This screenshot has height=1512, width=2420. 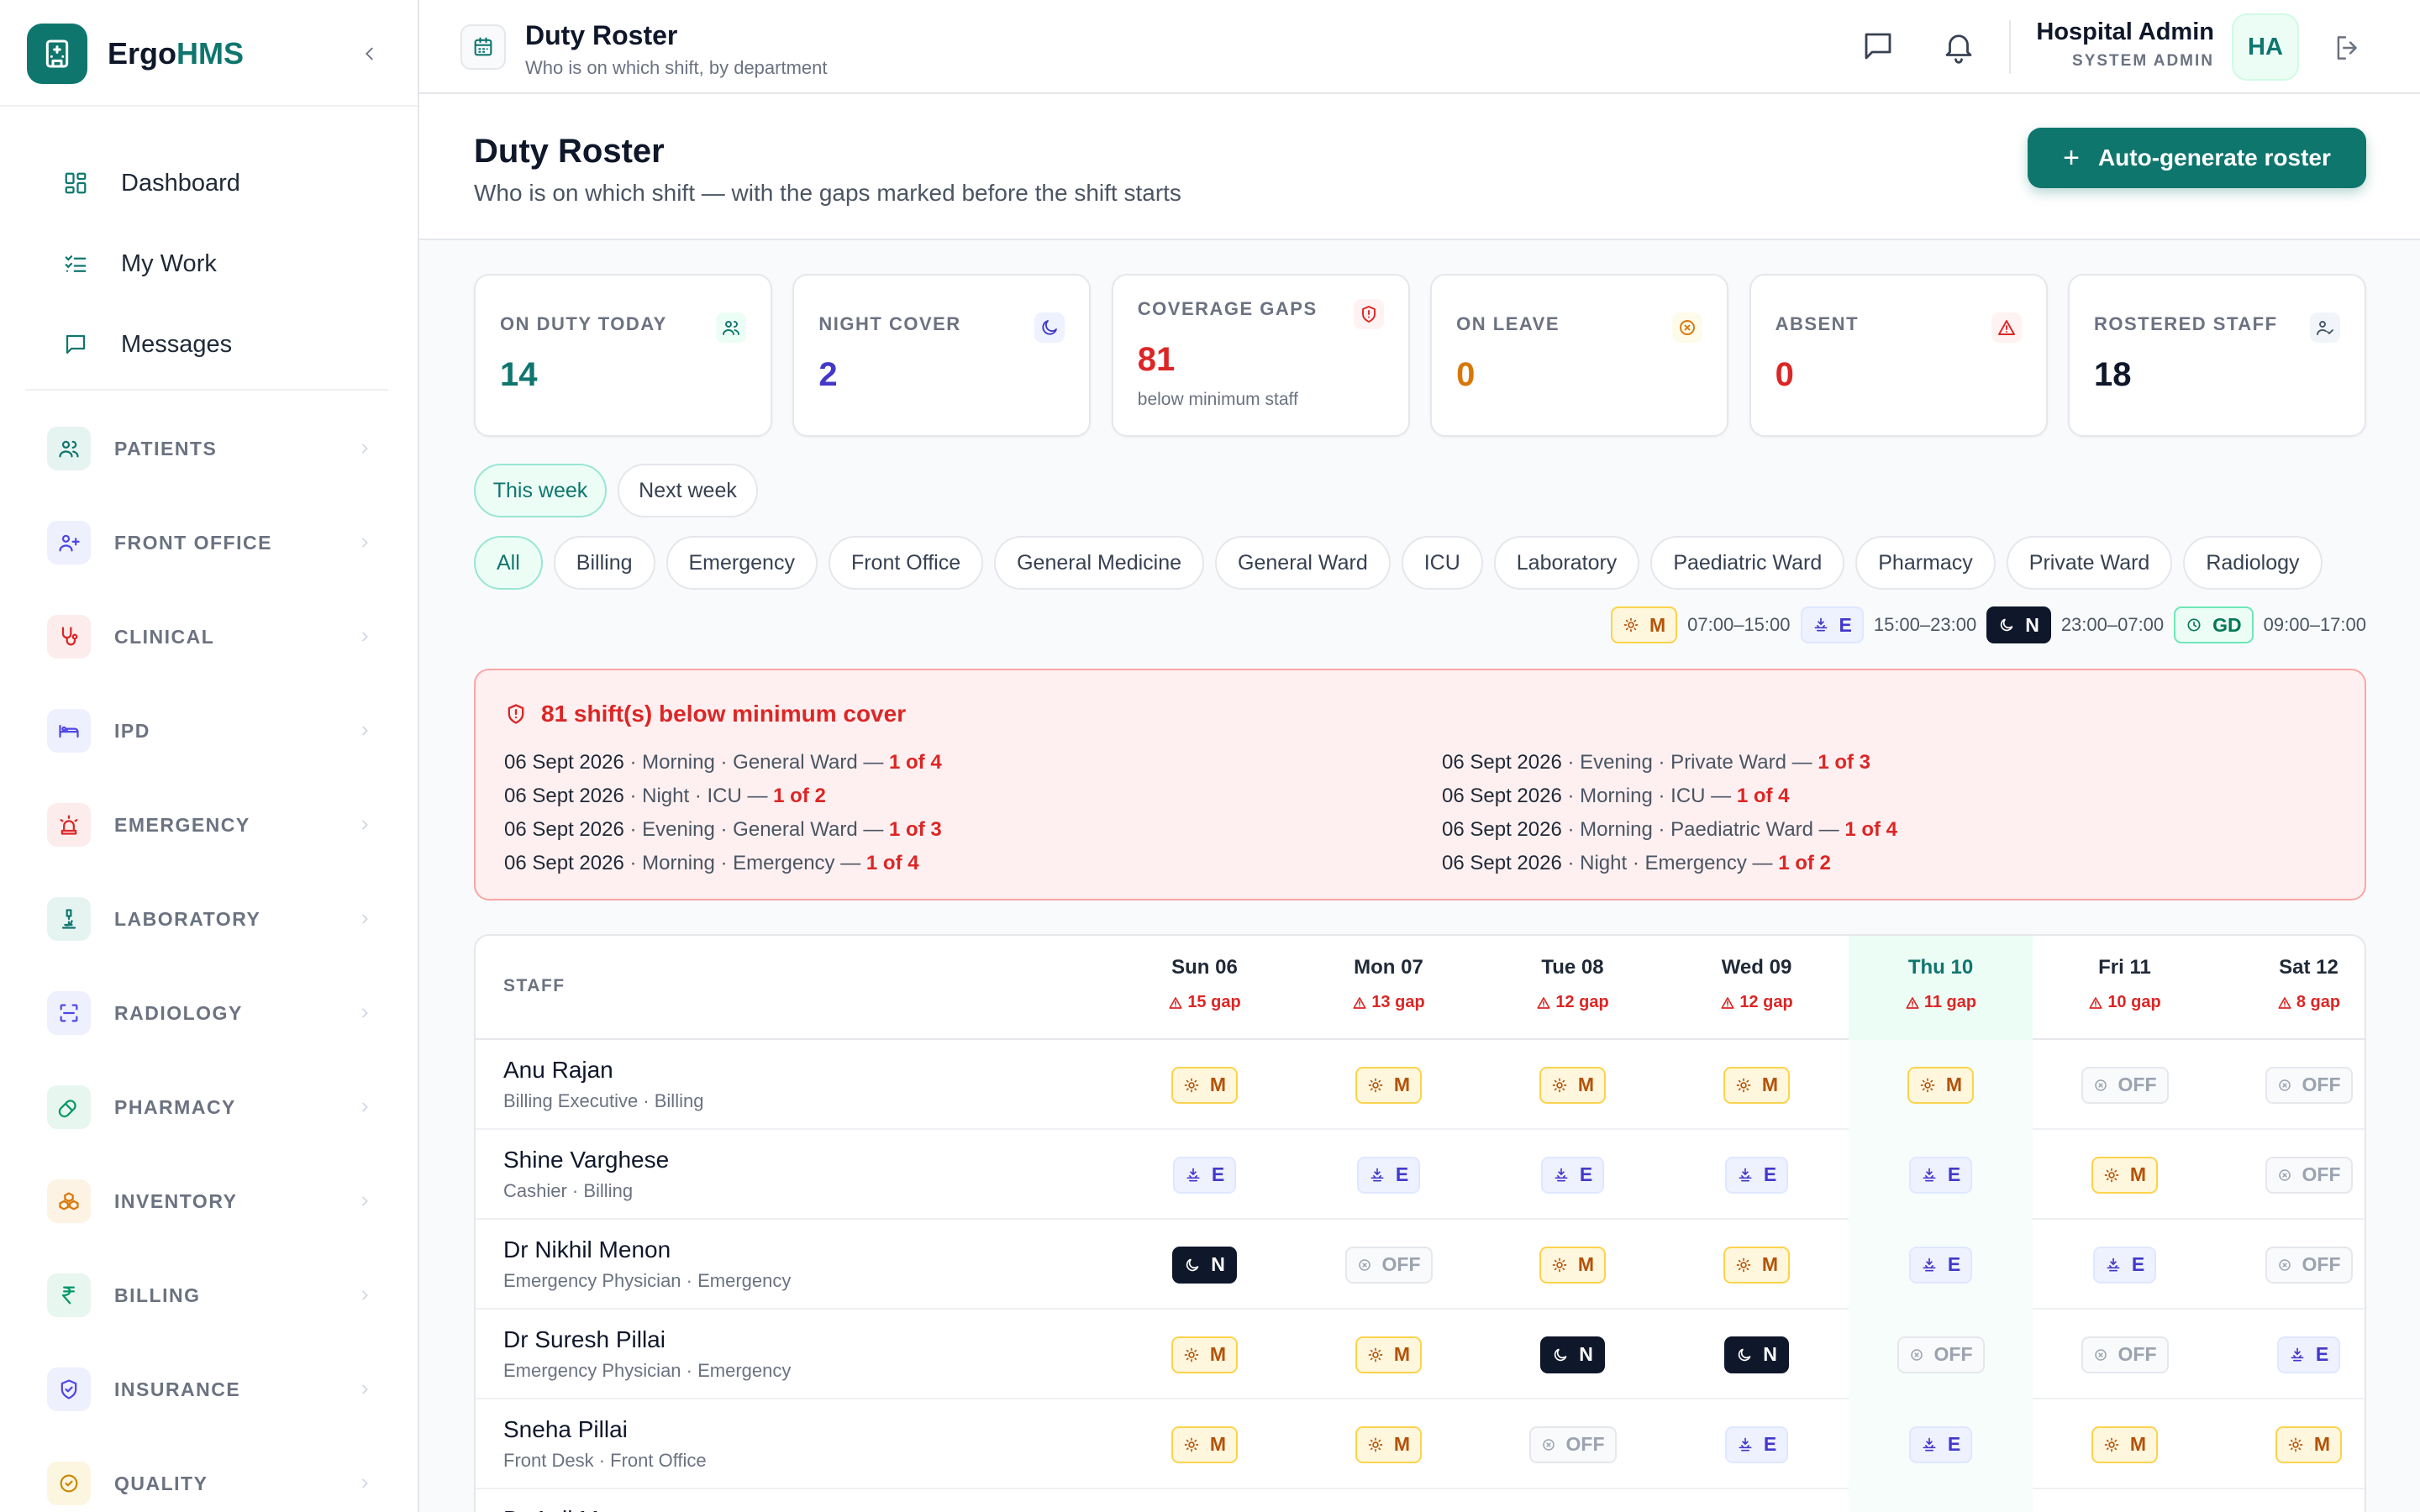 What do you see at coordinates (906, 563) in the screenshot?
I see `dept-filter-front-office: Front Office` at bounding box center [906, 563].